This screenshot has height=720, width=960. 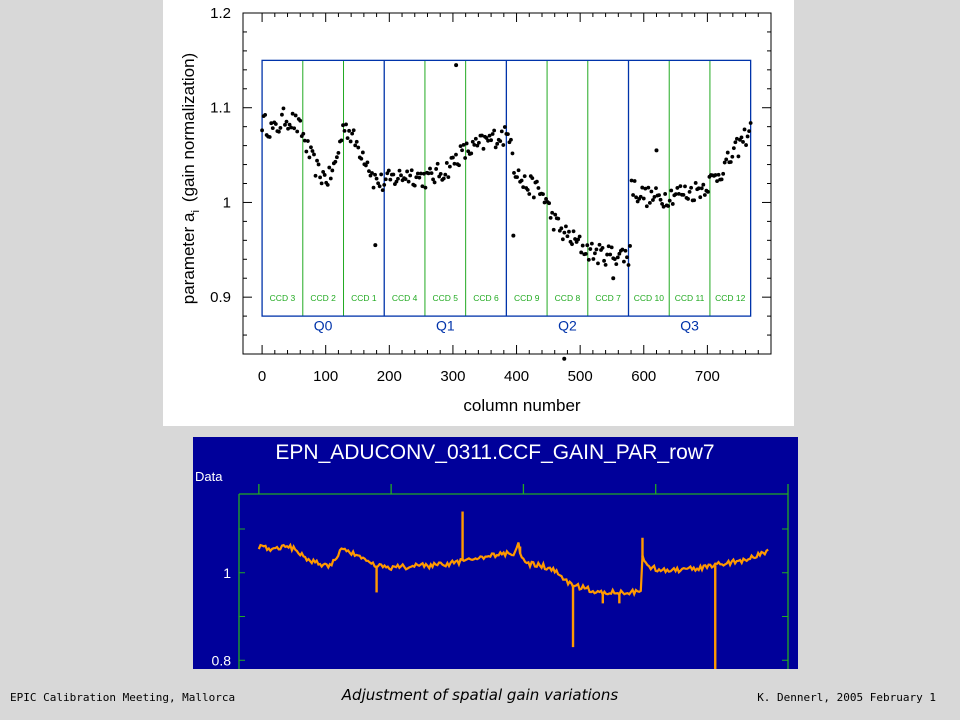 I want to click on ccd-label: CCD 11, so click(x=690, y=298).